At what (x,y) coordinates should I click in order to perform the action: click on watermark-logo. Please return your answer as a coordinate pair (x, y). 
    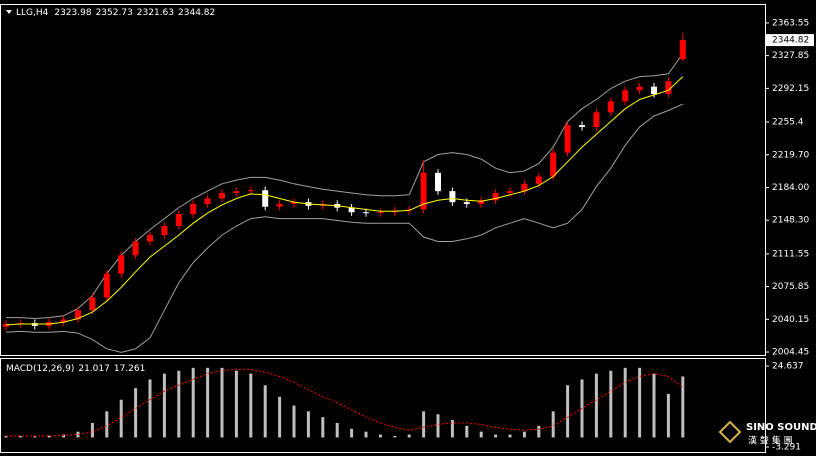
    Looking at the image, I should click on (730, 432).